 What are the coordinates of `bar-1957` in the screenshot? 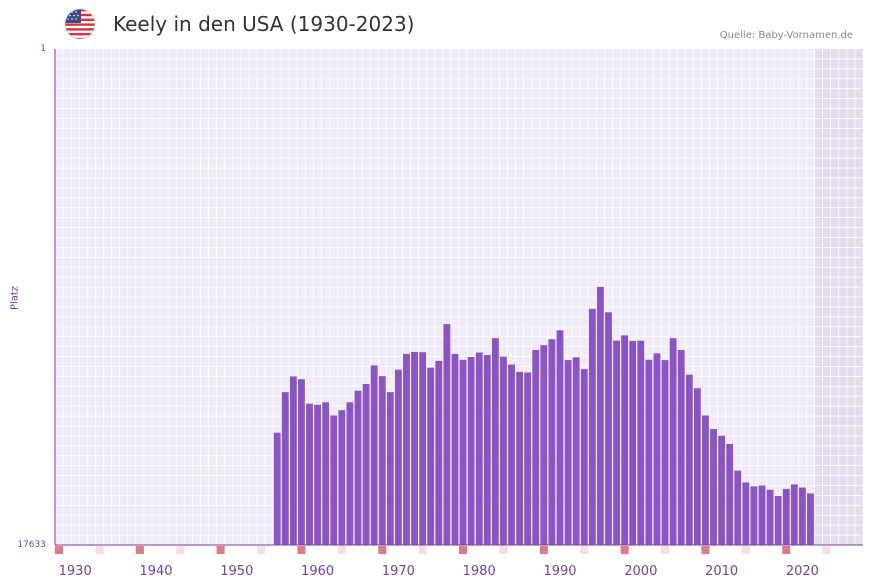 It's located at (293, 460).